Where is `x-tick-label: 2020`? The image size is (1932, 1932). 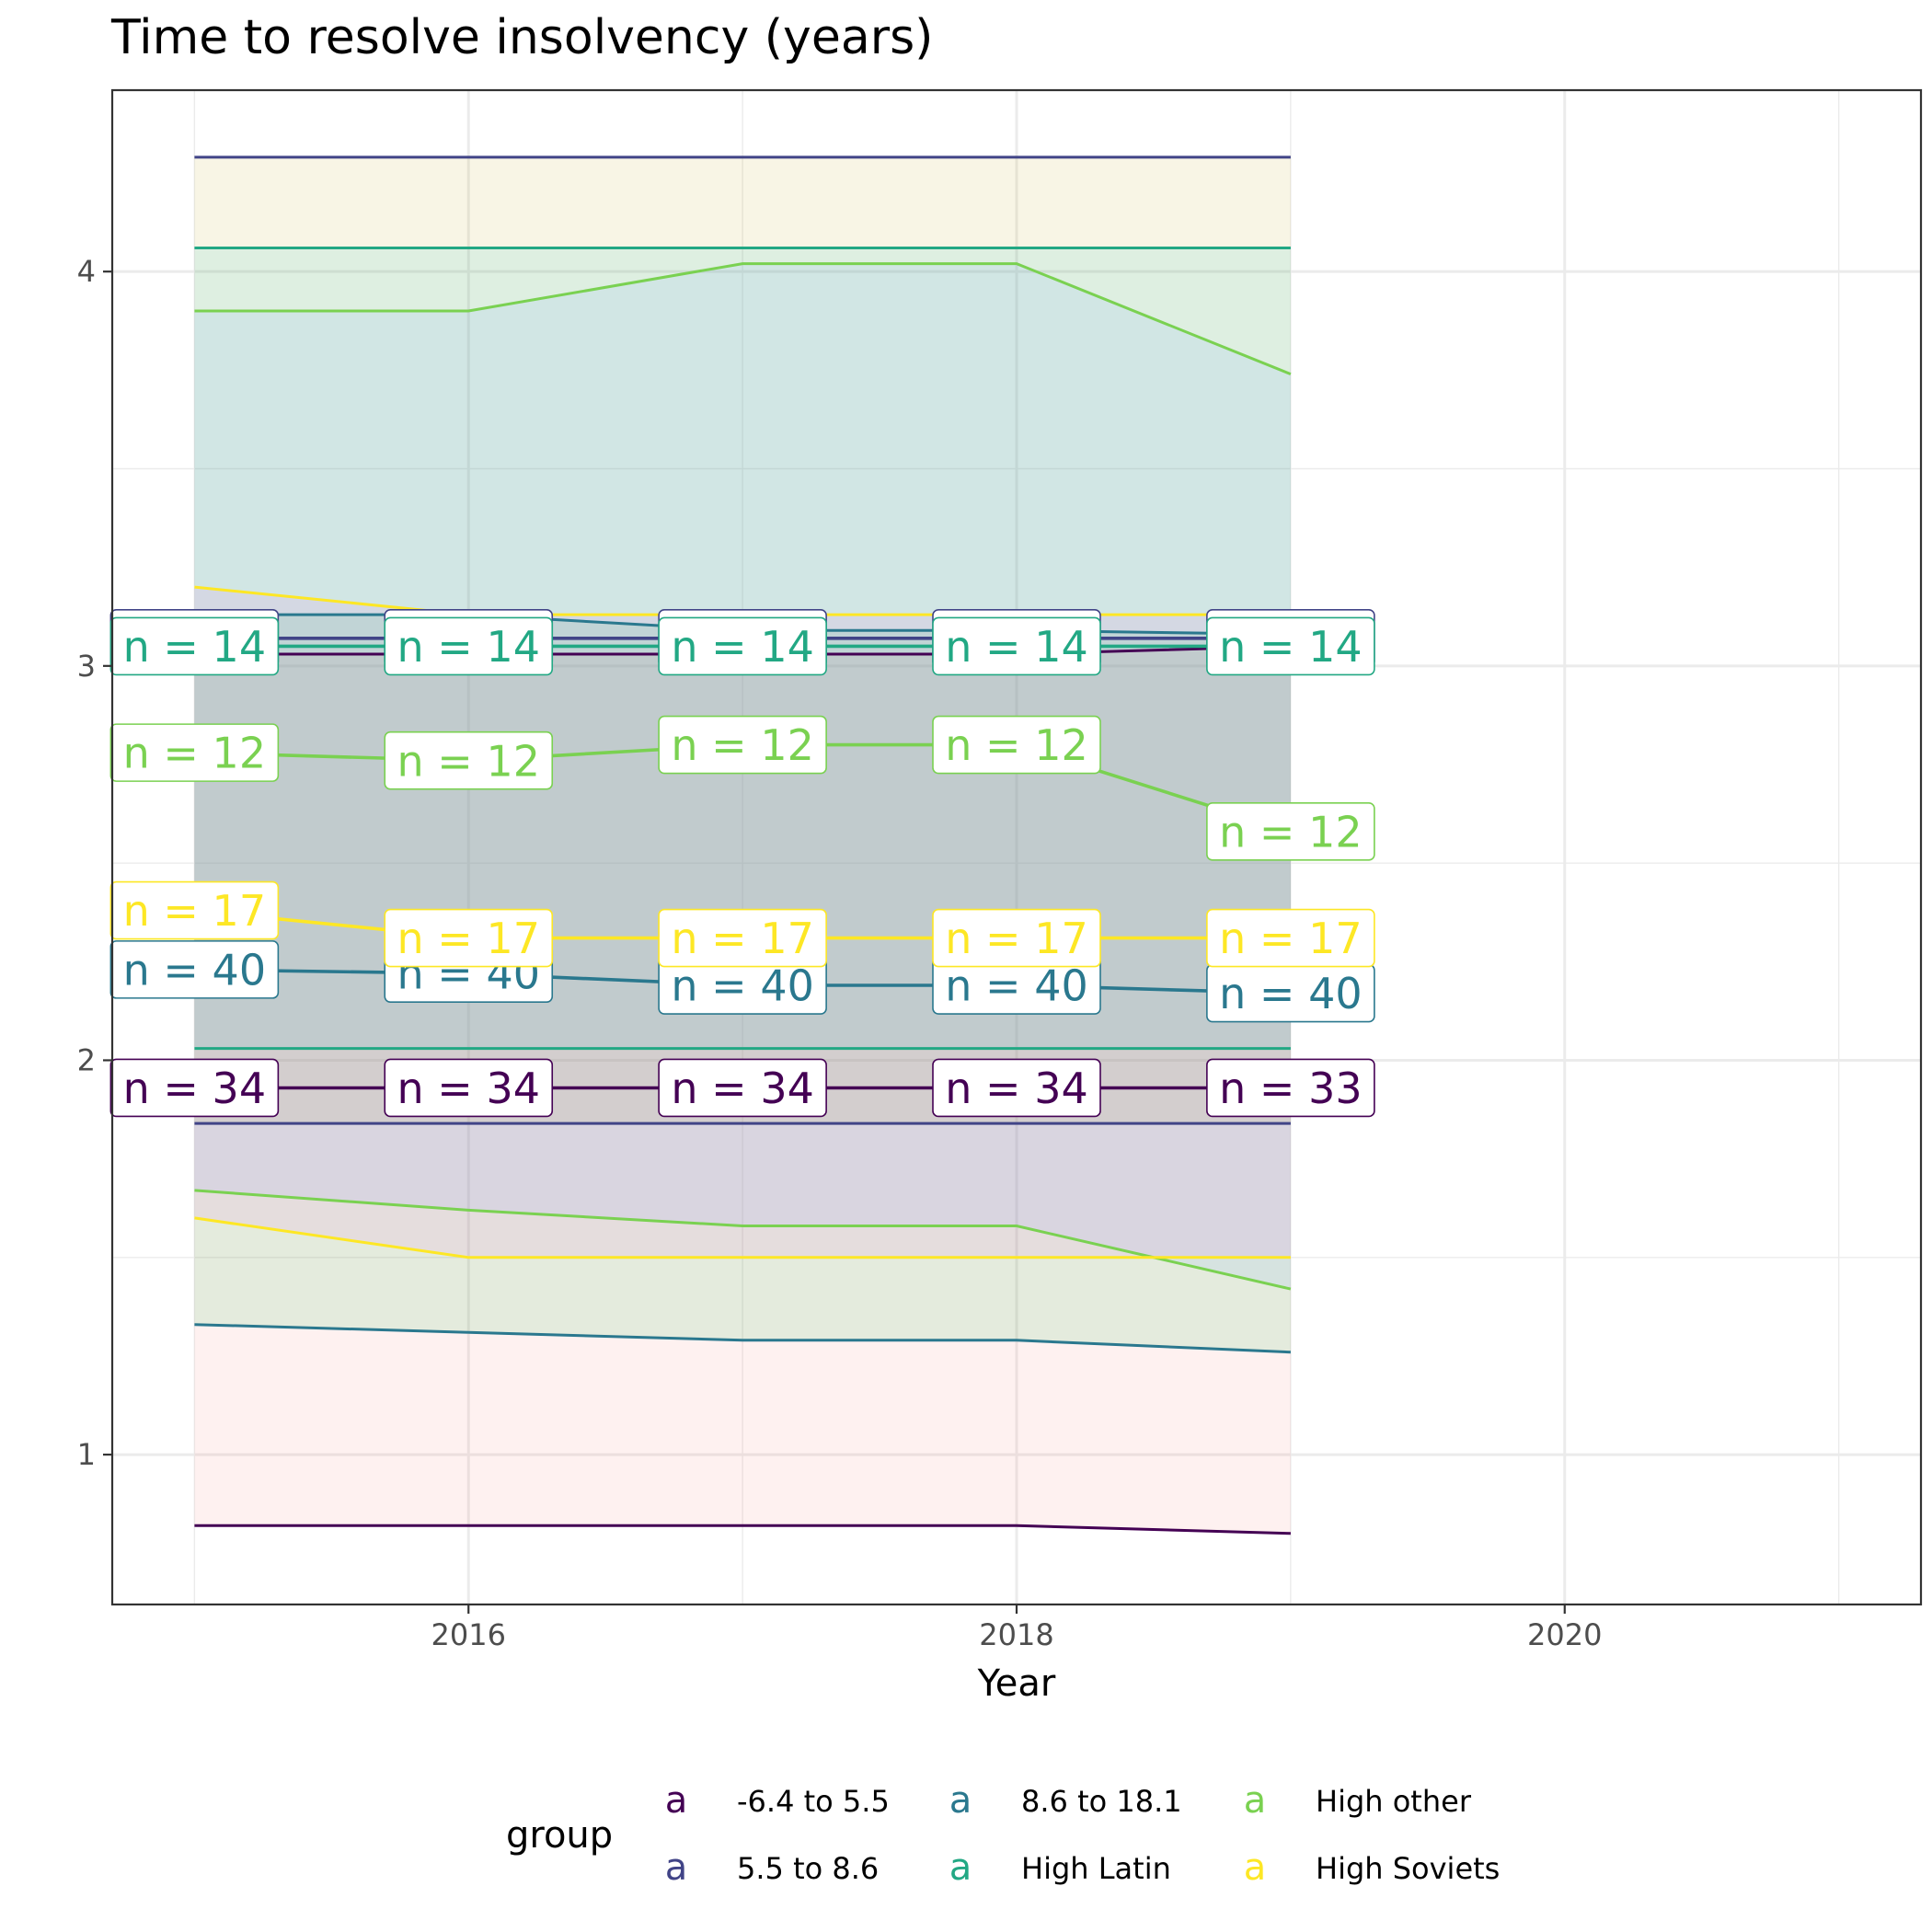
x-tick-label: 2020 is located at coordinates (1564, 1634).